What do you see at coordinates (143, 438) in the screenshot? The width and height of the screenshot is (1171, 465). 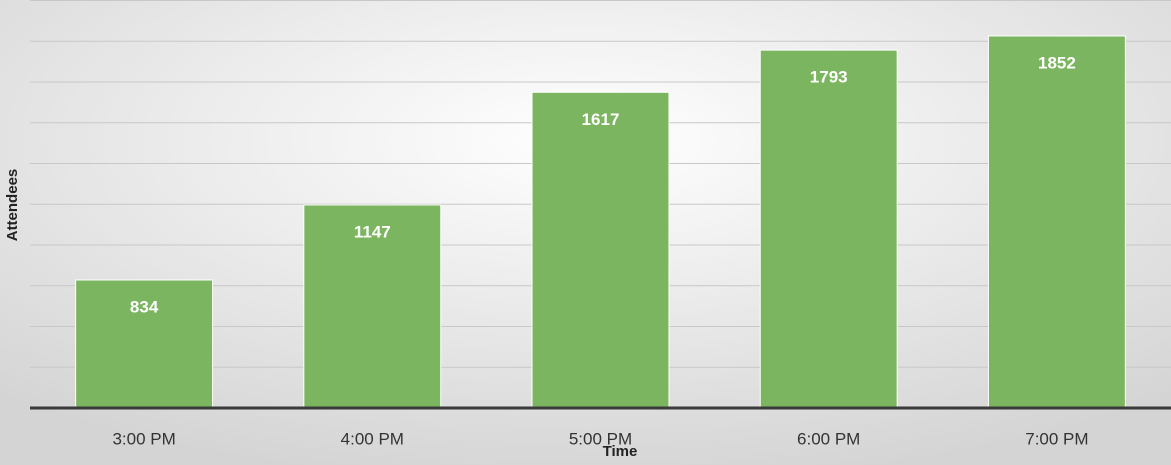 I see `x-tick-label: 3:00 PM` at bounding box center [143, 438].